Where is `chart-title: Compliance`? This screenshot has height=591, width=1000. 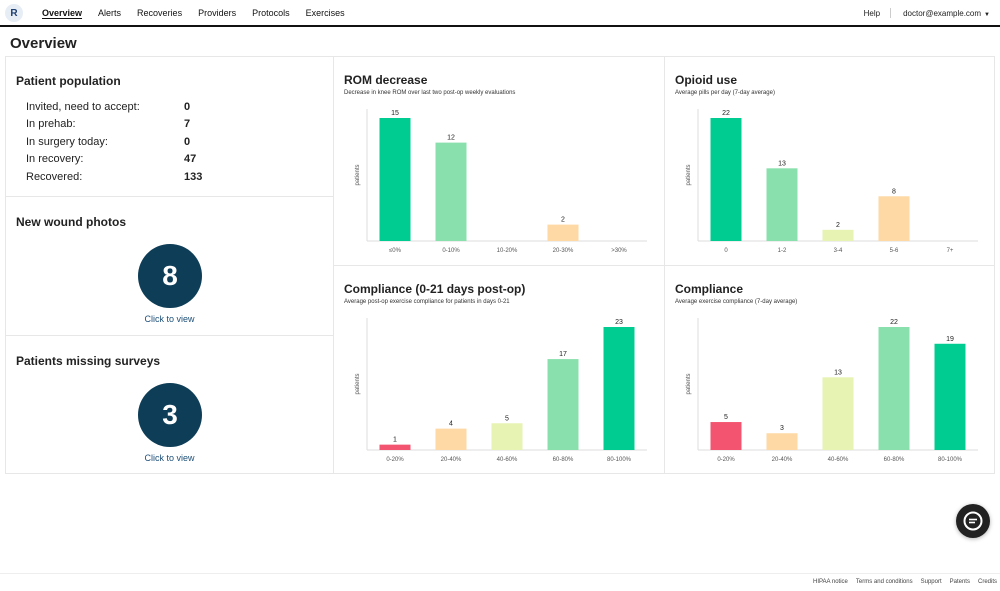
chart-title: Compliance is located at coordinates (709, 289).